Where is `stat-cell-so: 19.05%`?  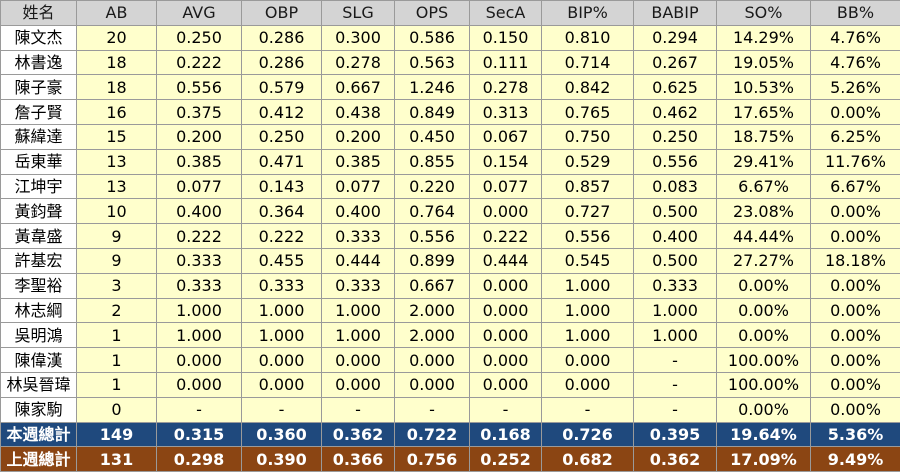
stat-cell-so: 19.05% is located at coordinates (763, 62).